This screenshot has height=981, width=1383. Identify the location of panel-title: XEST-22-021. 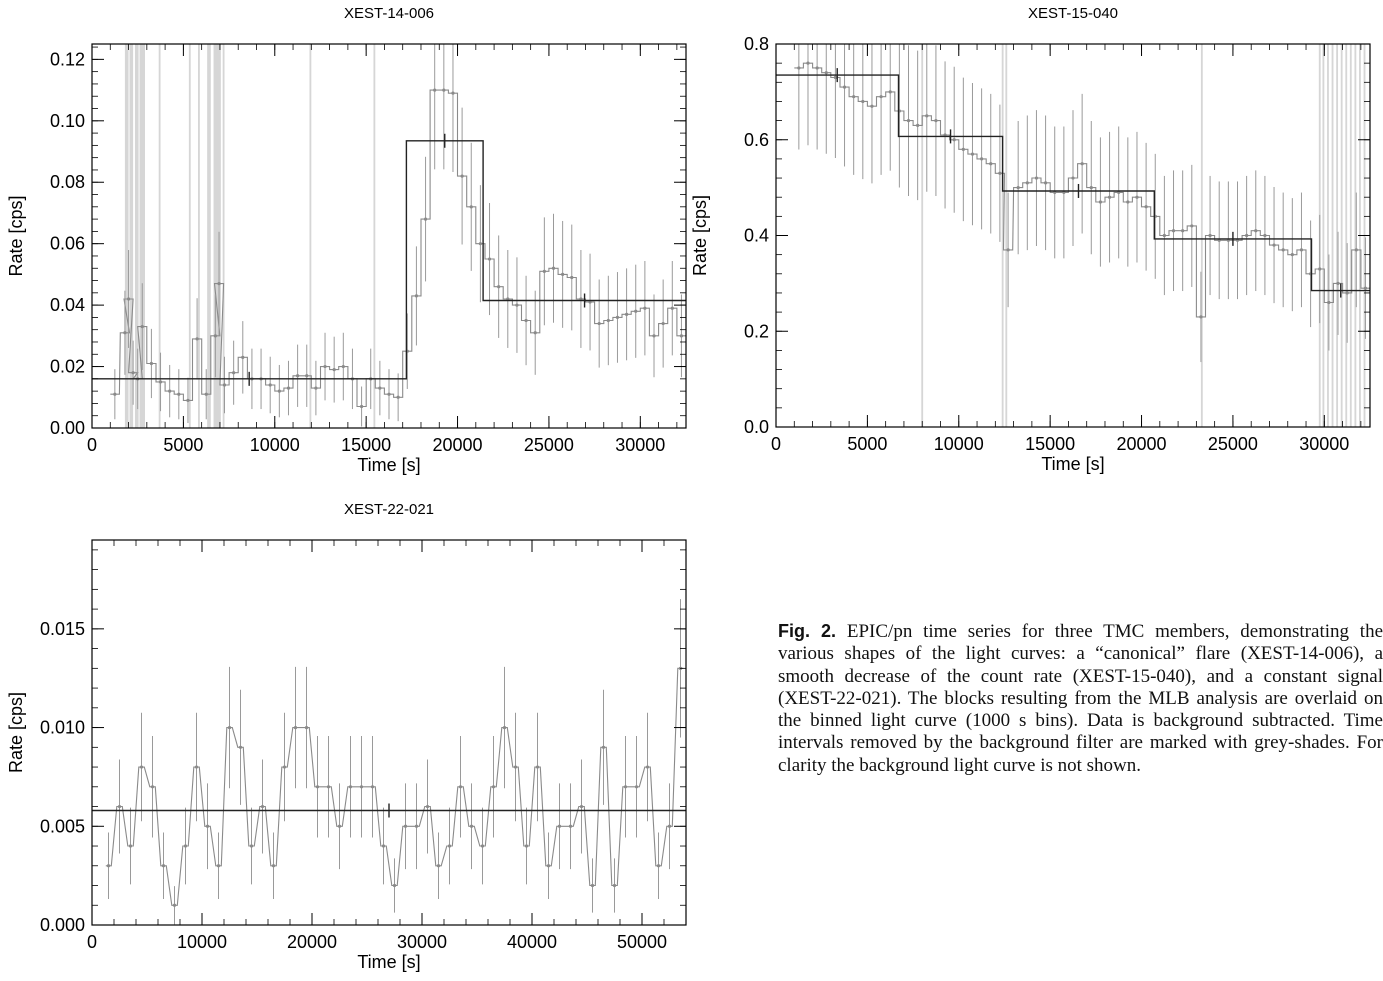
(389, 509).